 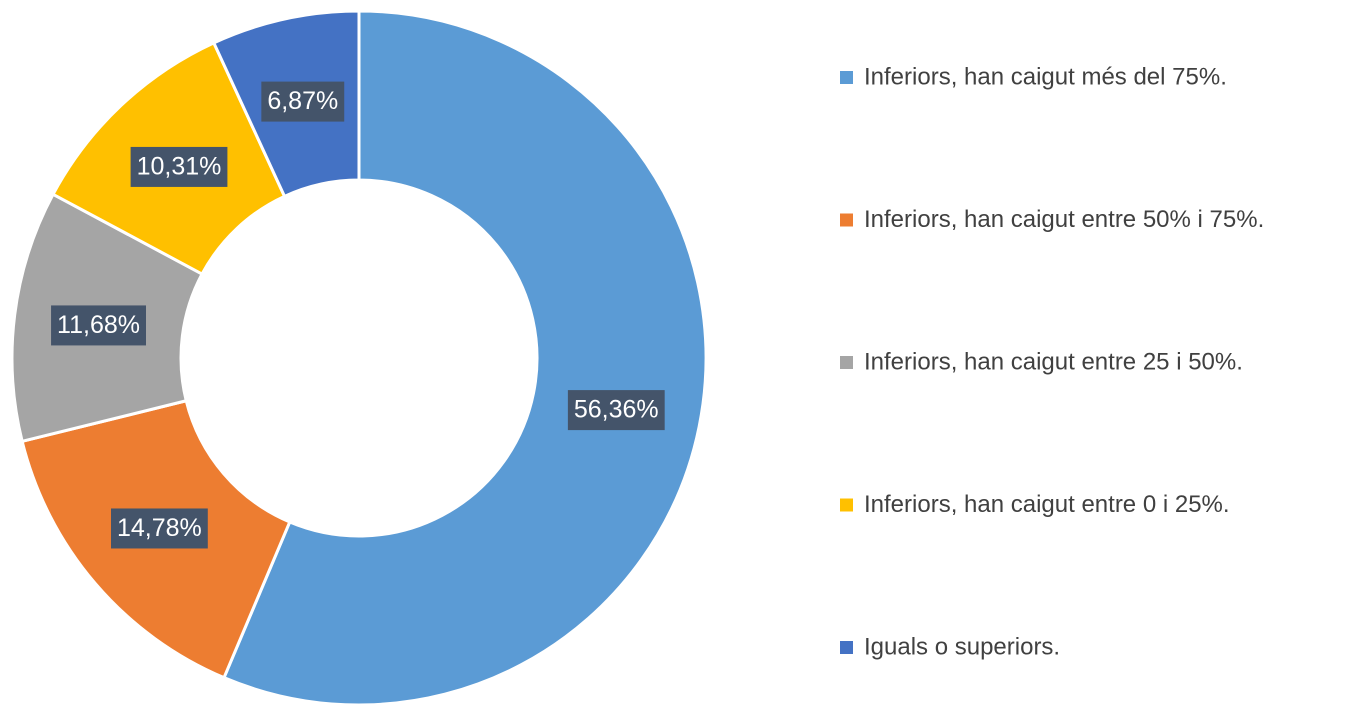 I want to click on data-label: 10,31%, so click(x=179, y=167).